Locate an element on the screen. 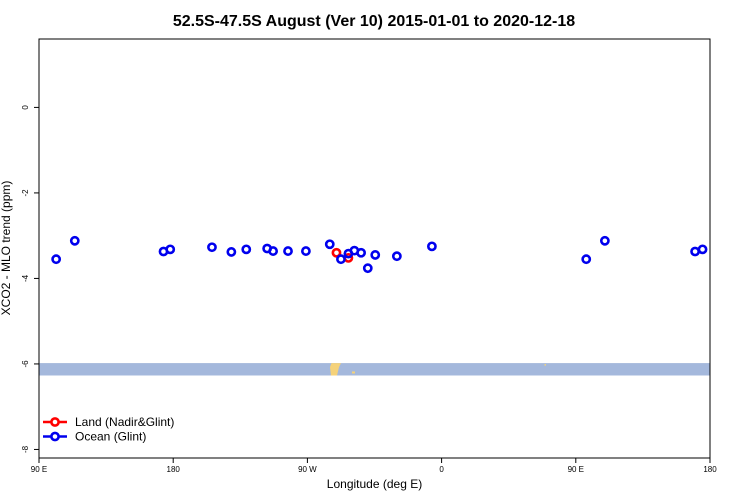 The width and height of the screenshot is (750, 500). ocean-band is located at coordinates (374, 369).